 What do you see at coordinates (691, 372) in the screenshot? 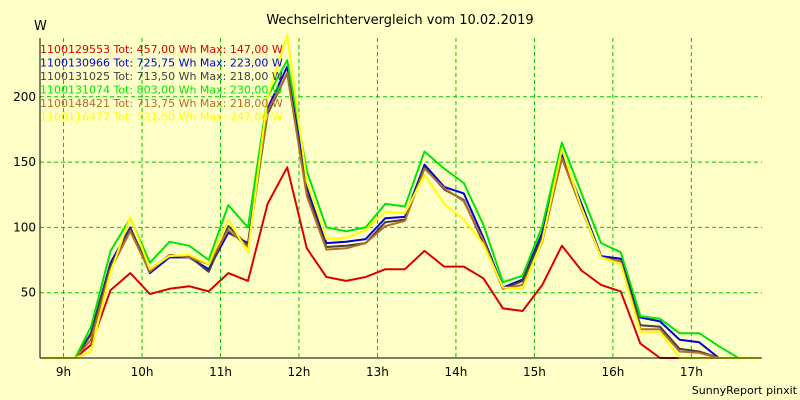
I see `x-tick-label: 17h` at bounding box center [691, 372].